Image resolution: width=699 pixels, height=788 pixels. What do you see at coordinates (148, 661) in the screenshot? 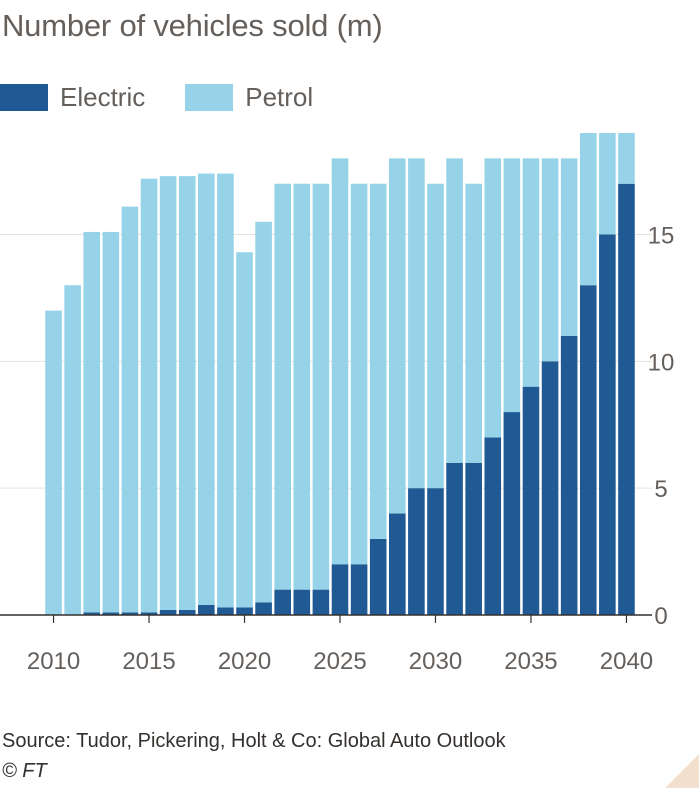
I see `x-tick-label: 2015` at bounding box center [148, 661].